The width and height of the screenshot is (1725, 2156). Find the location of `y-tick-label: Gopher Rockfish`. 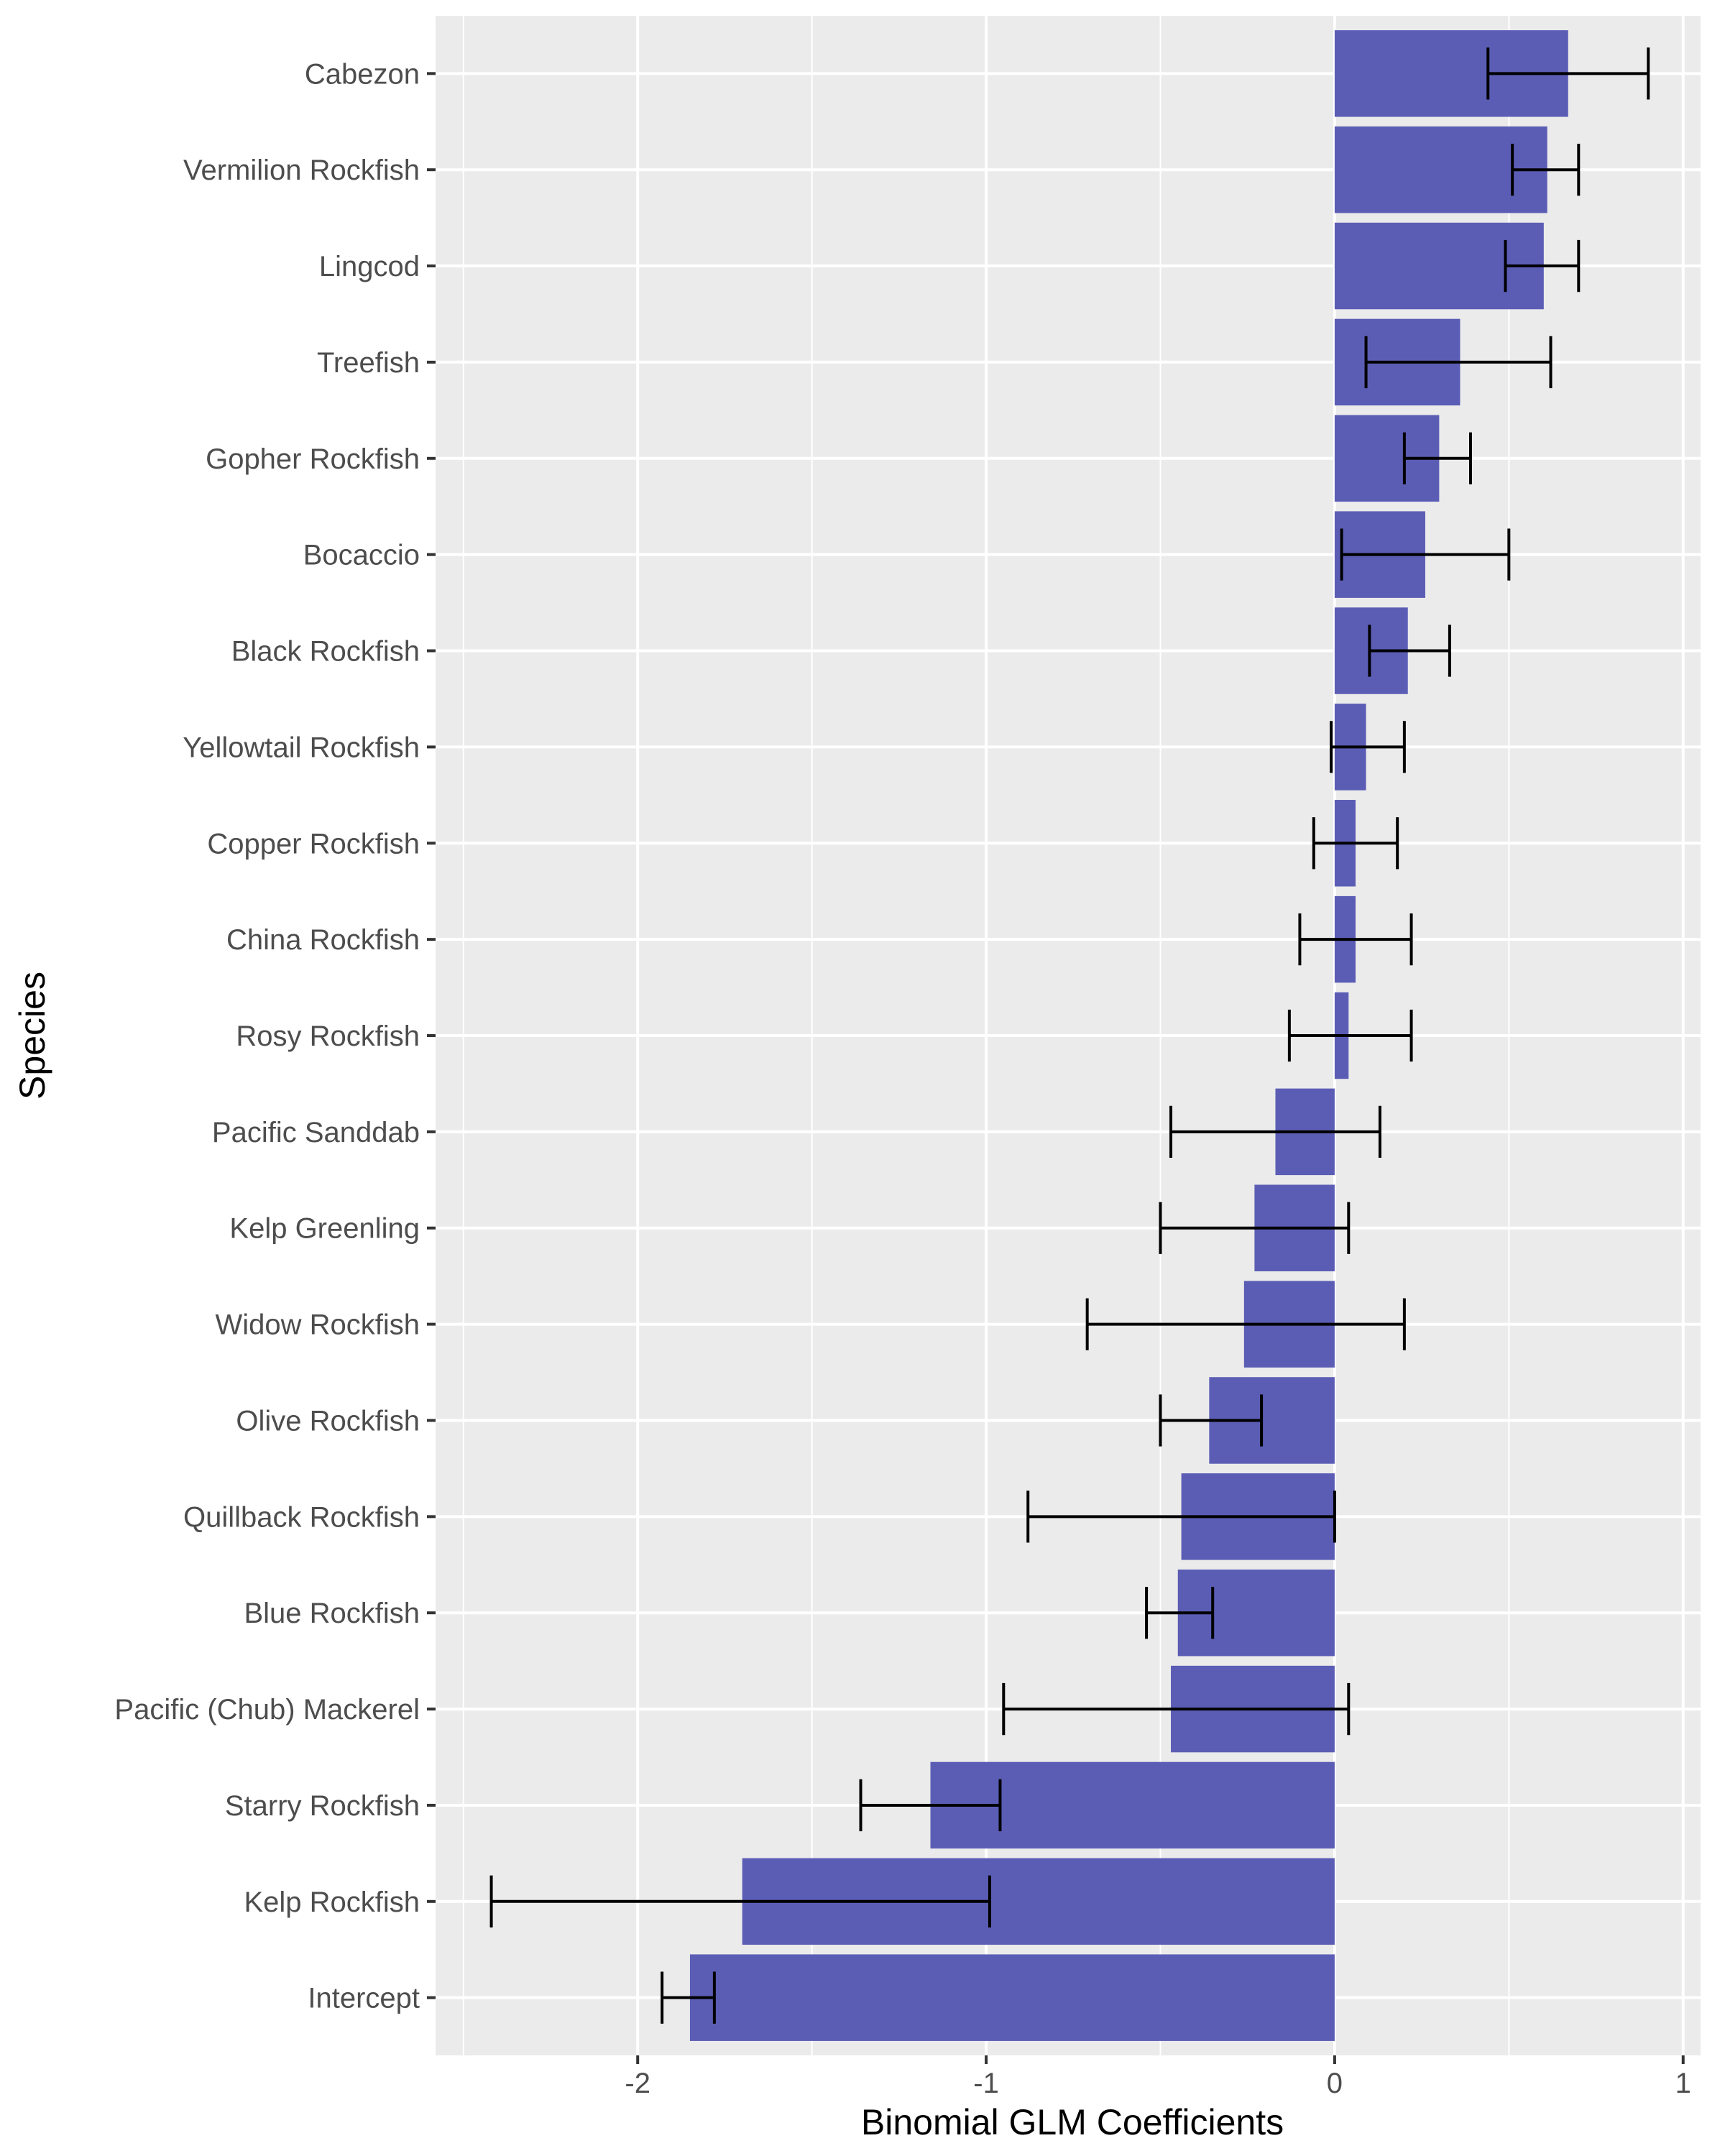

y-tick-label: Gopher Rockfish is located at coordinates (313, 459).